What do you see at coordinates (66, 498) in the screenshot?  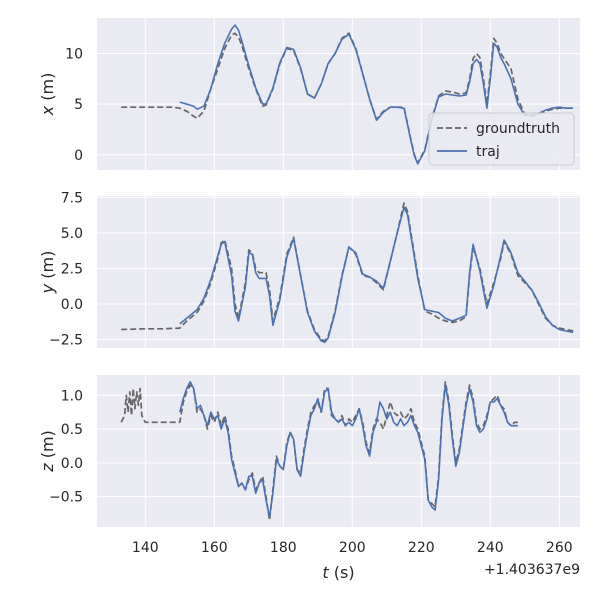 I see `y-tick-label: −0.5` at bounding box center [66, 498].